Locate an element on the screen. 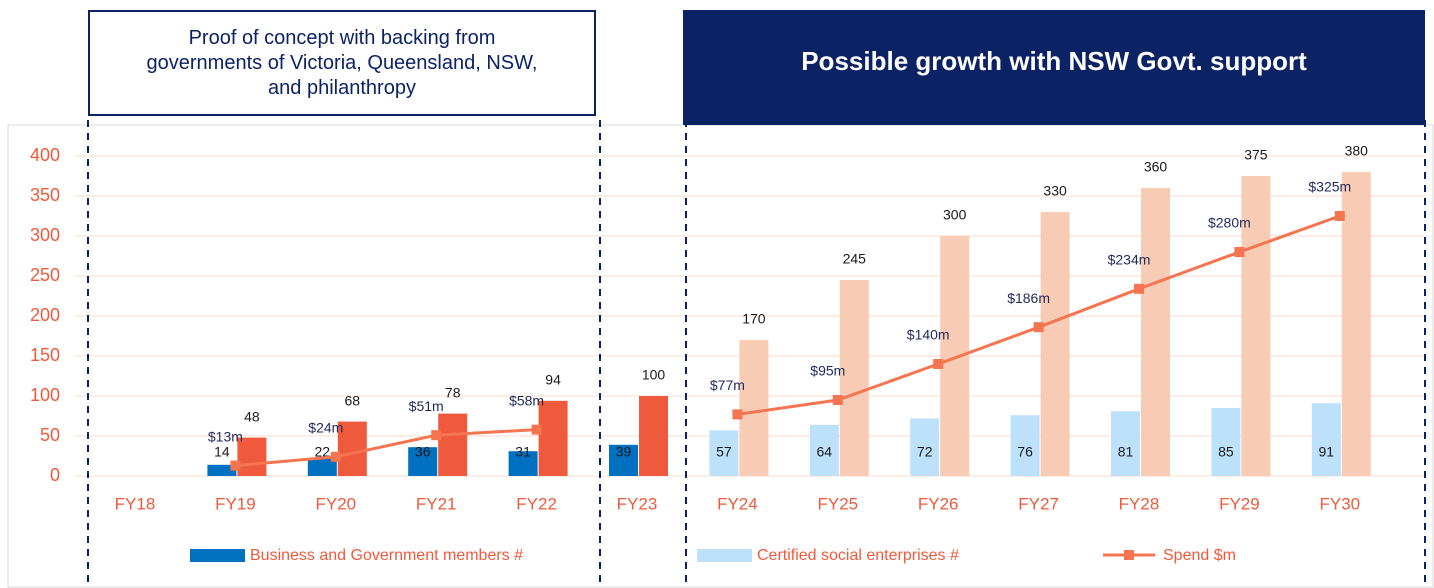  x-tick-label: FY19 is located at coordinates (235, 503).